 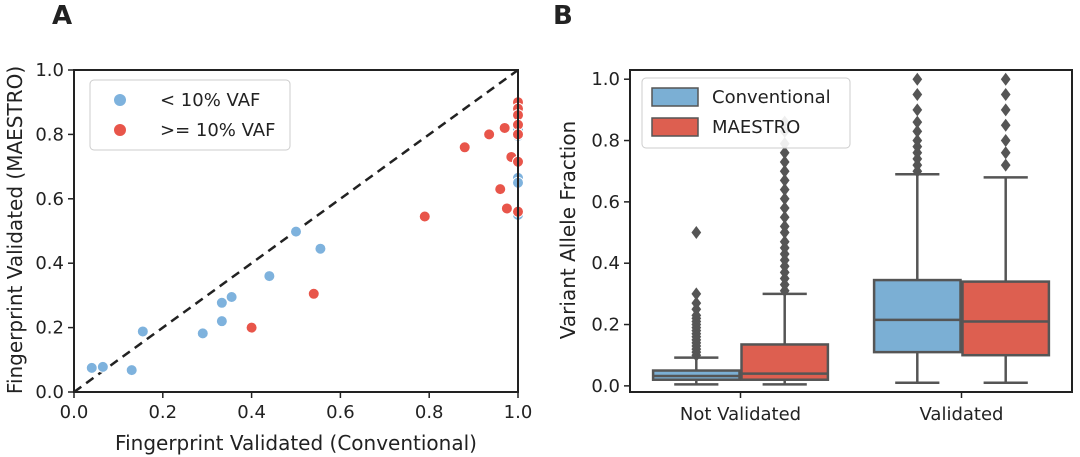 What do you see at coordinates (74, 412) in the screenshot?
I see `x-tick-label: 0.0` at bounding box center [74, 412].